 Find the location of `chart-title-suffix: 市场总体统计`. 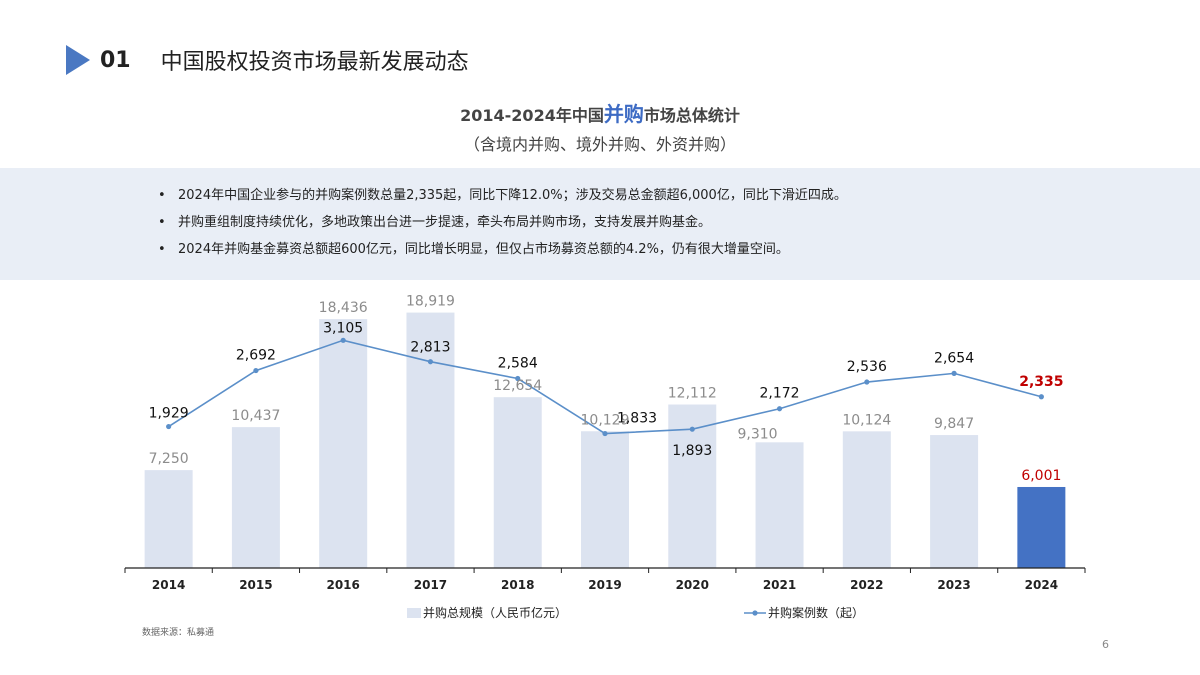

chart-title-suffix: 市场总体统计 is located at coordinates (691, 115).